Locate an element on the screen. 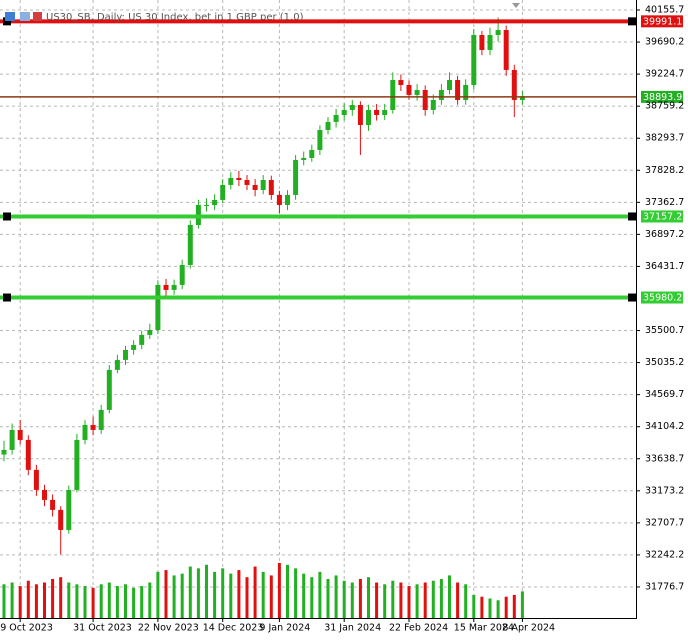 The width and height of the screenshot is (688, 642). volume-bars is located at coordinates (263, 590).